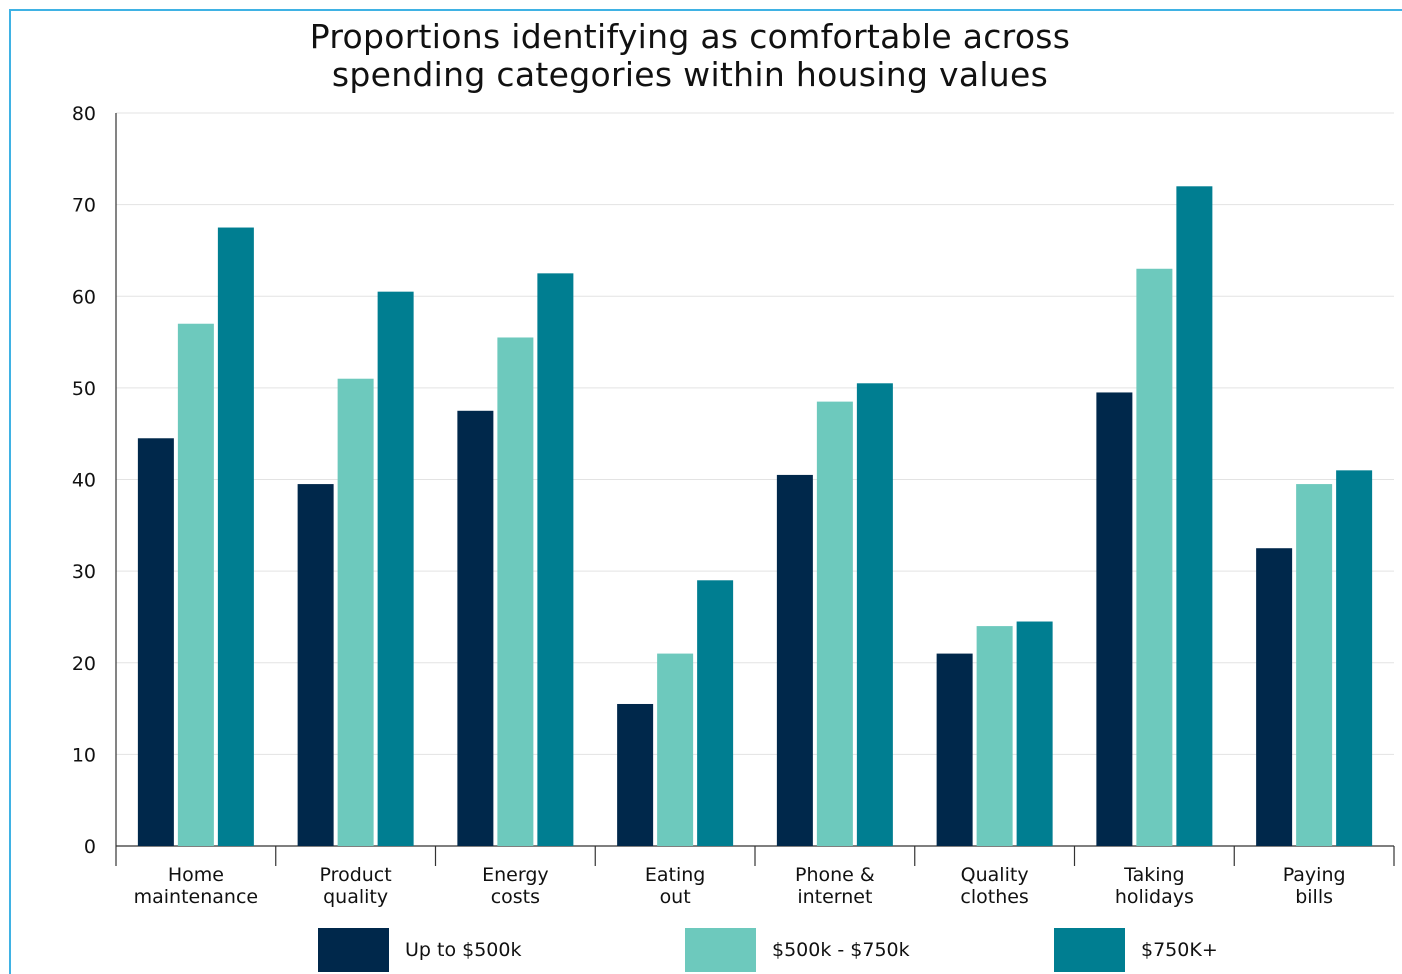 The width and height of the screenshot is (1402, 974). What do you see at coordinates (84, 389) in the screenshot?
I see `y-tick-label-50: 50` at bounding box center [84, 389].